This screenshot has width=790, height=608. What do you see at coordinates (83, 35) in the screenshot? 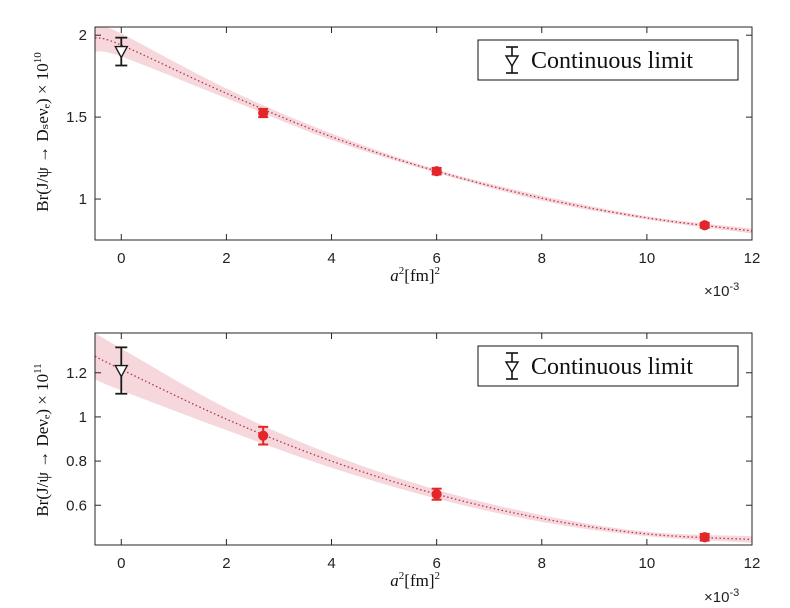
I see `top-y-tick-label: 2` at bounding box center [83, 35].